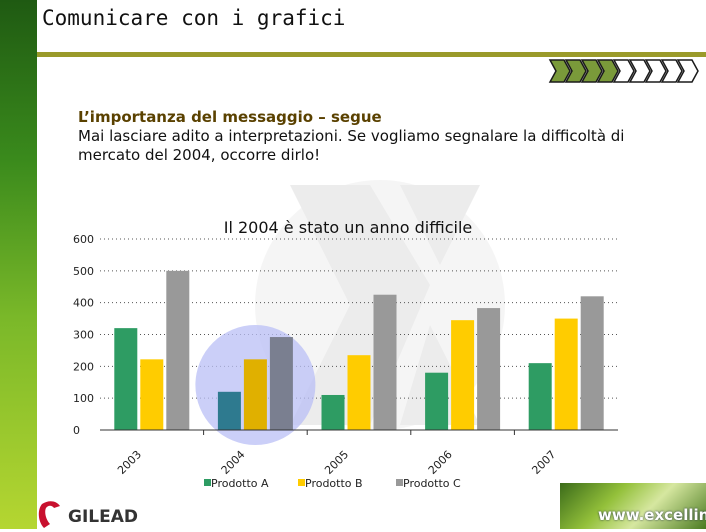 This screenshot has height=532, width=706. Describe the element at coordinates (152, 394) in the screenshot. I see `bar-prodotto-b-2003` at that location.